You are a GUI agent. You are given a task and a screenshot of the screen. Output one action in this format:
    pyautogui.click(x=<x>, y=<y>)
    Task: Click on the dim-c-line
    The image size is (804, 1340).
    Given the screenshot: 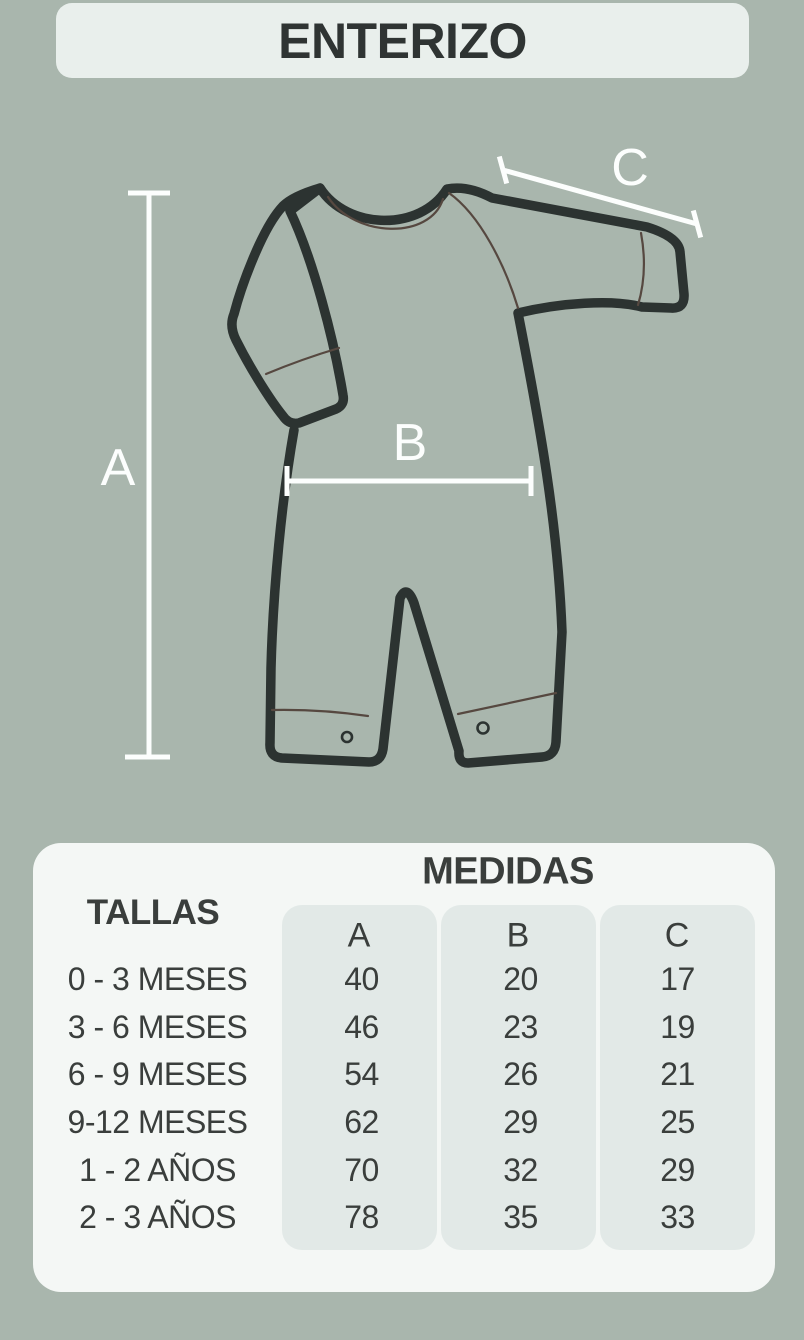 What is the action you would take?
    pyautogui.click(x=600, y=197)
    